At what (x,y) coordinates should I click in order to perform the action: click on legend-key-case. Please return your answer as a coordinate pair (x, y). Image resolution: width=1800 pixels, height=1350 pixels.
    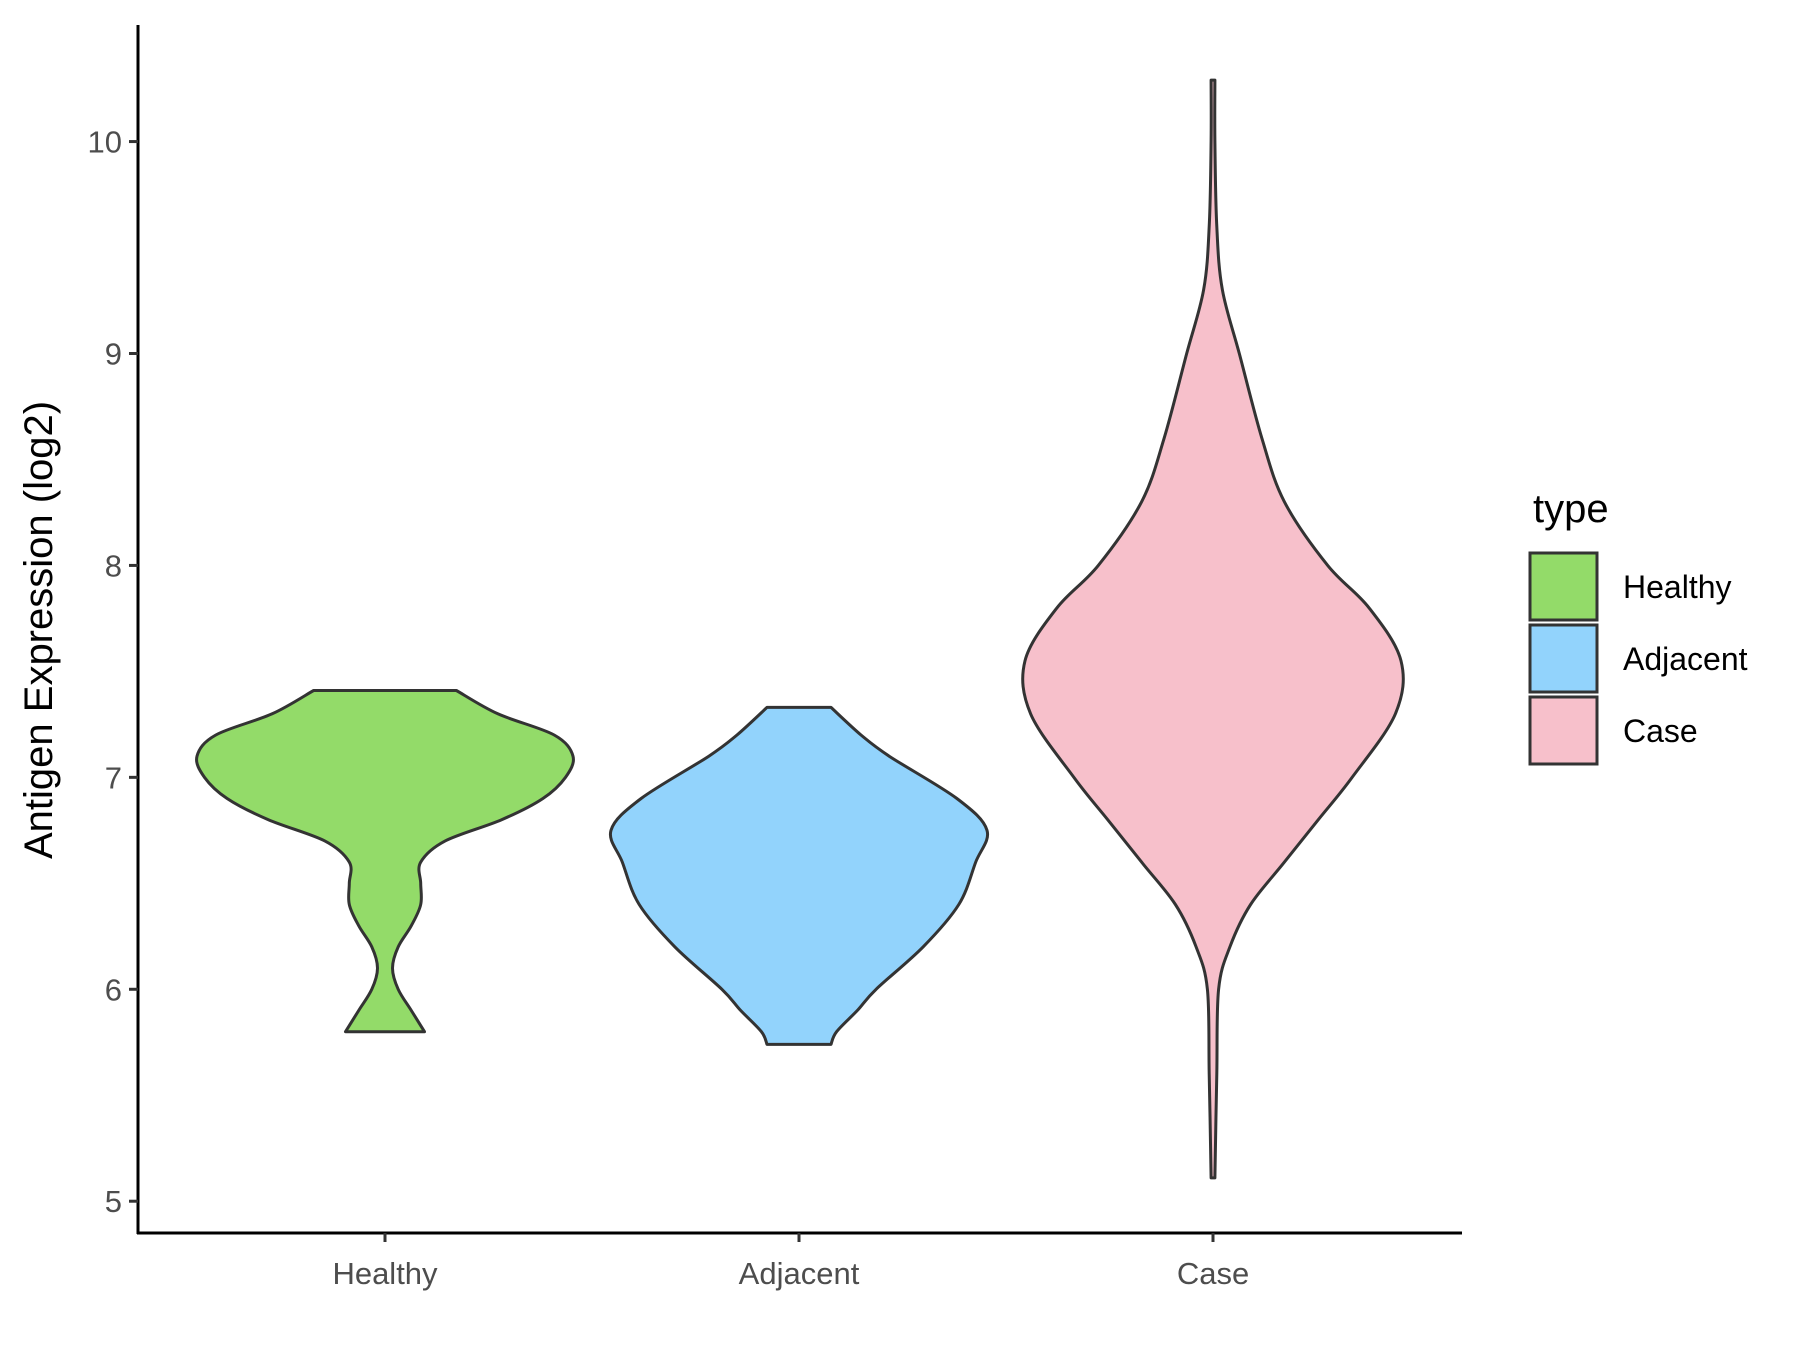
    Looking at the image, I should click on (1563, 730).